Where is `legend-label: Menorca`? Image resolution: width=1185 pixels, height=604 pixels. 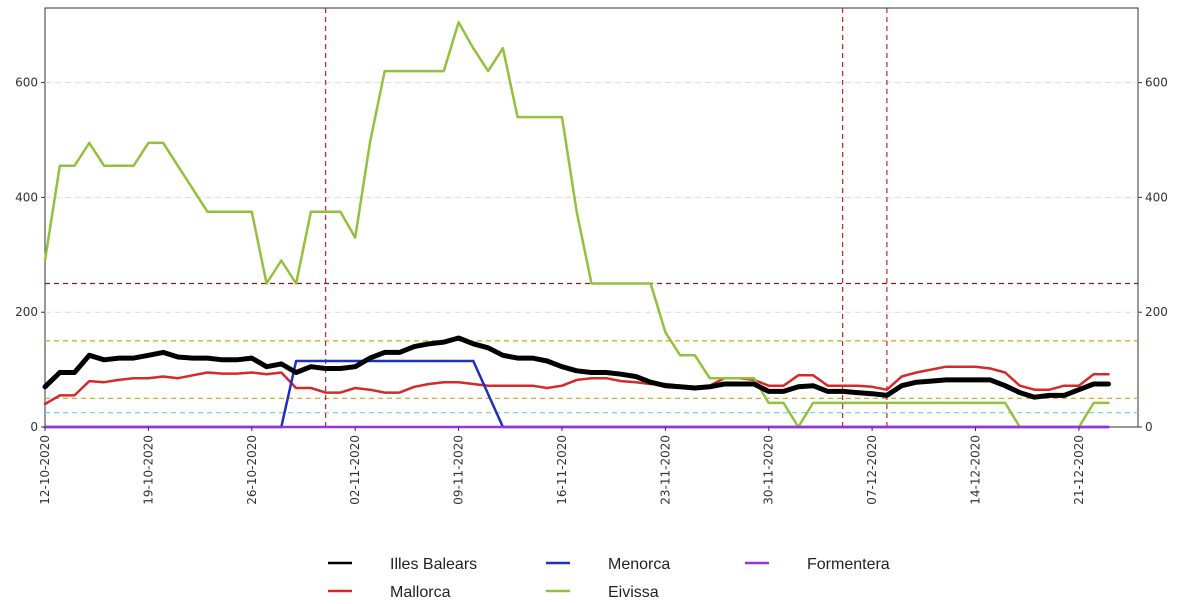 legend-label: Menorca is located at coordinates (639, 564).